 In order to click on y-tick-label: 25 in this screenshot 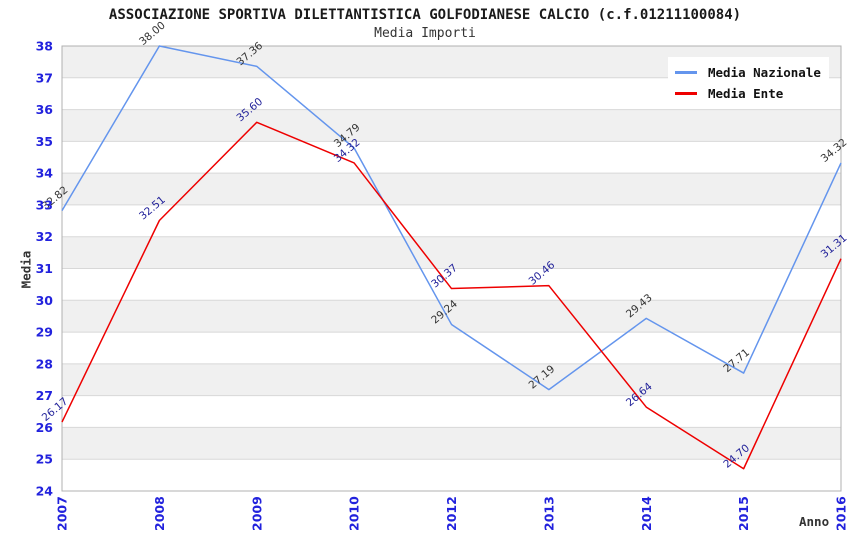, I will do `click(44, 459)`.